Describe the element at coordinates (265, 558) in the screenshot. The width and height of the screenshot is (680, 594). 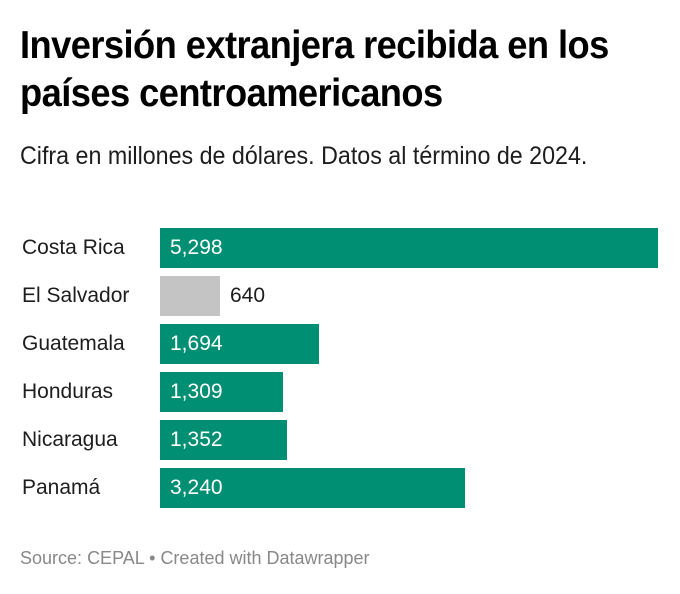
I see `datawrapper-credit: Created with Datawrapper` at that location.